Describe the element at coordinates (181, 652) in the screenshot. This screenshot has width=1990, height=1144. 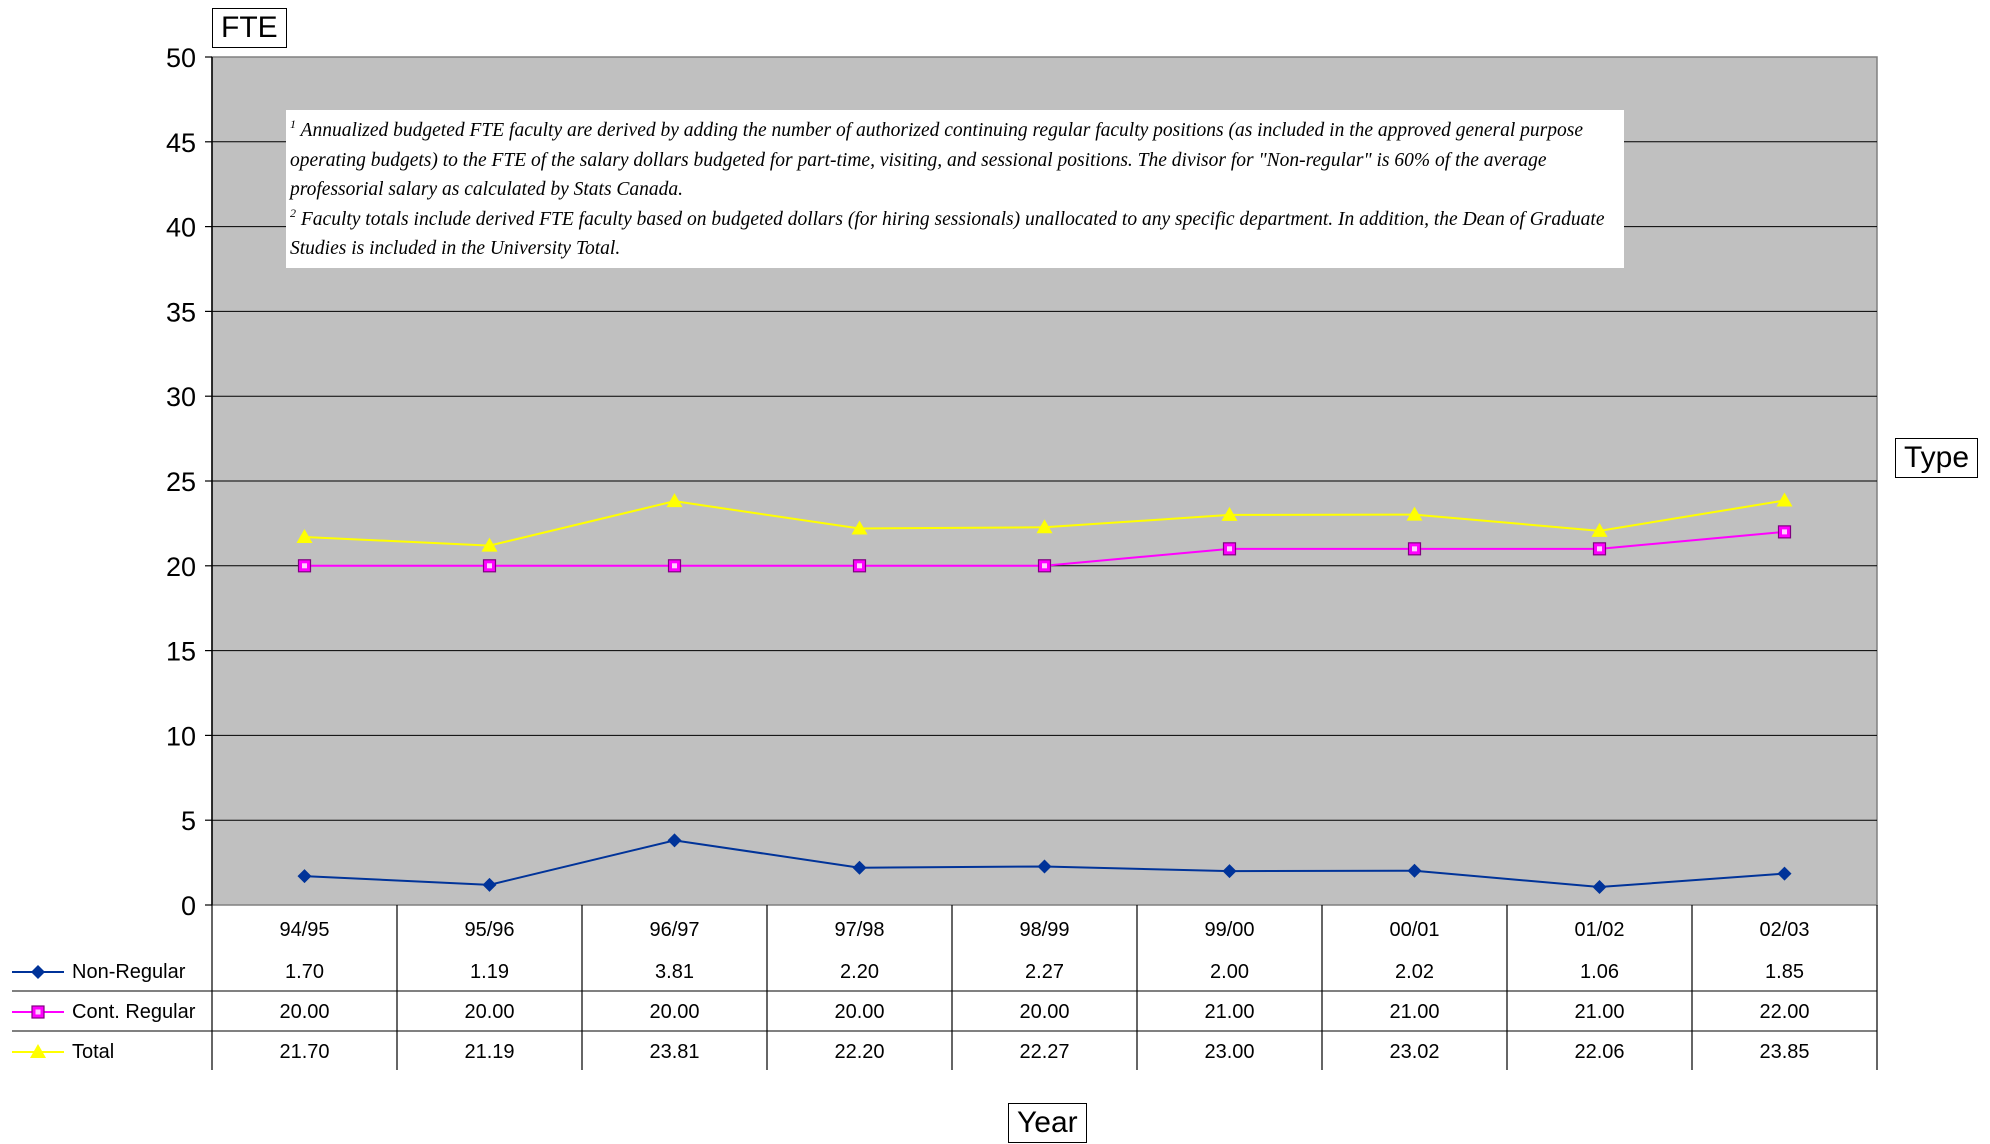
I see `y-tick-label: 15` at that location.